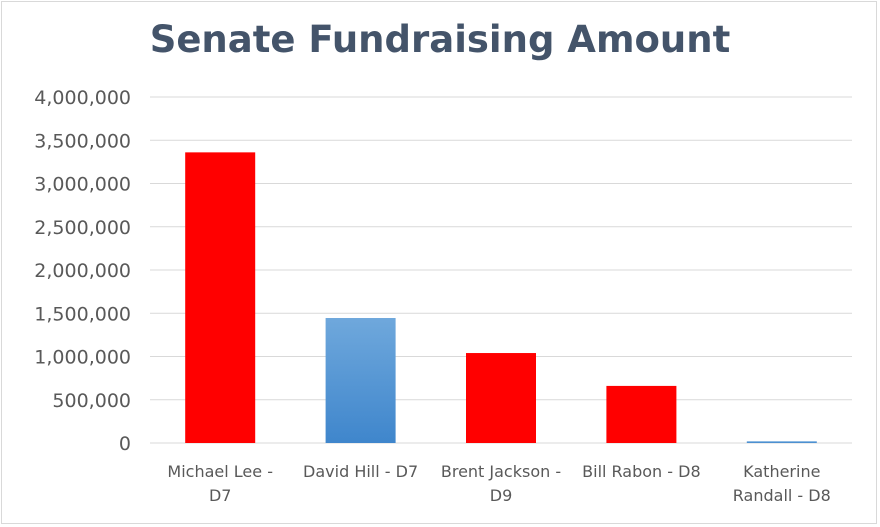  I want to click on x-tick-label: Katherine, so click(781, 471).